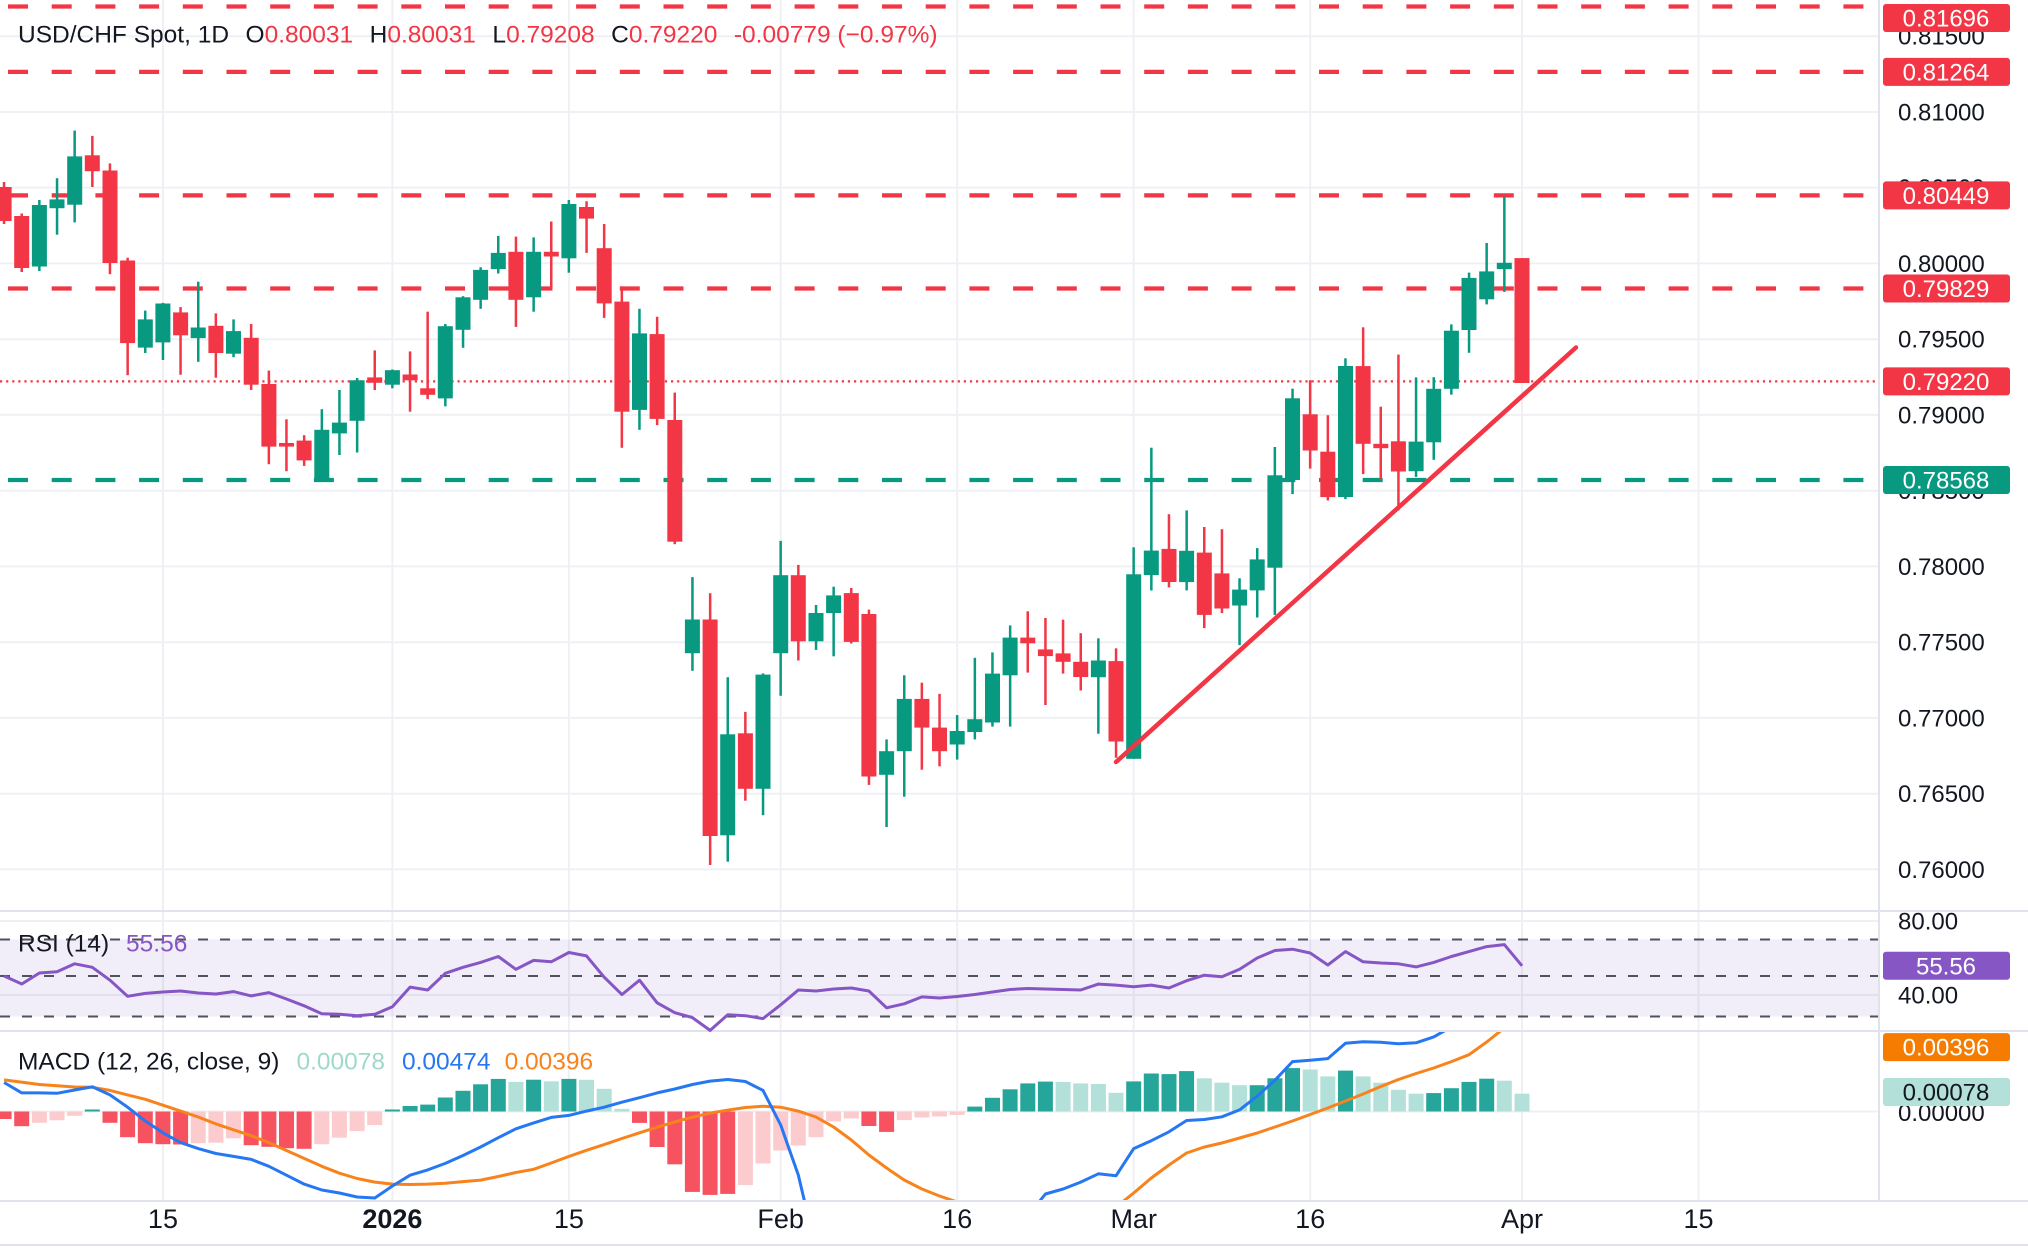 This screenshot has width=2028, height=1251. What do you see at coordinates (780, 1219) in the screenshot?
I see `svg-text: Feb` at bounding box center [780, 1219].